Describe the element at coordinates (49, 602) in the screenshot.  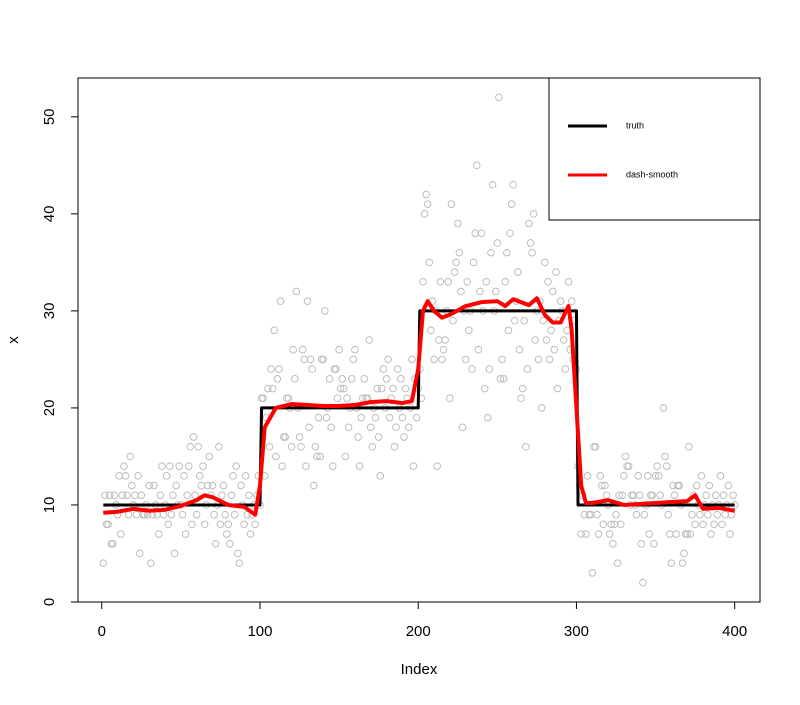
I see `y-tick-label: 0` at that location.